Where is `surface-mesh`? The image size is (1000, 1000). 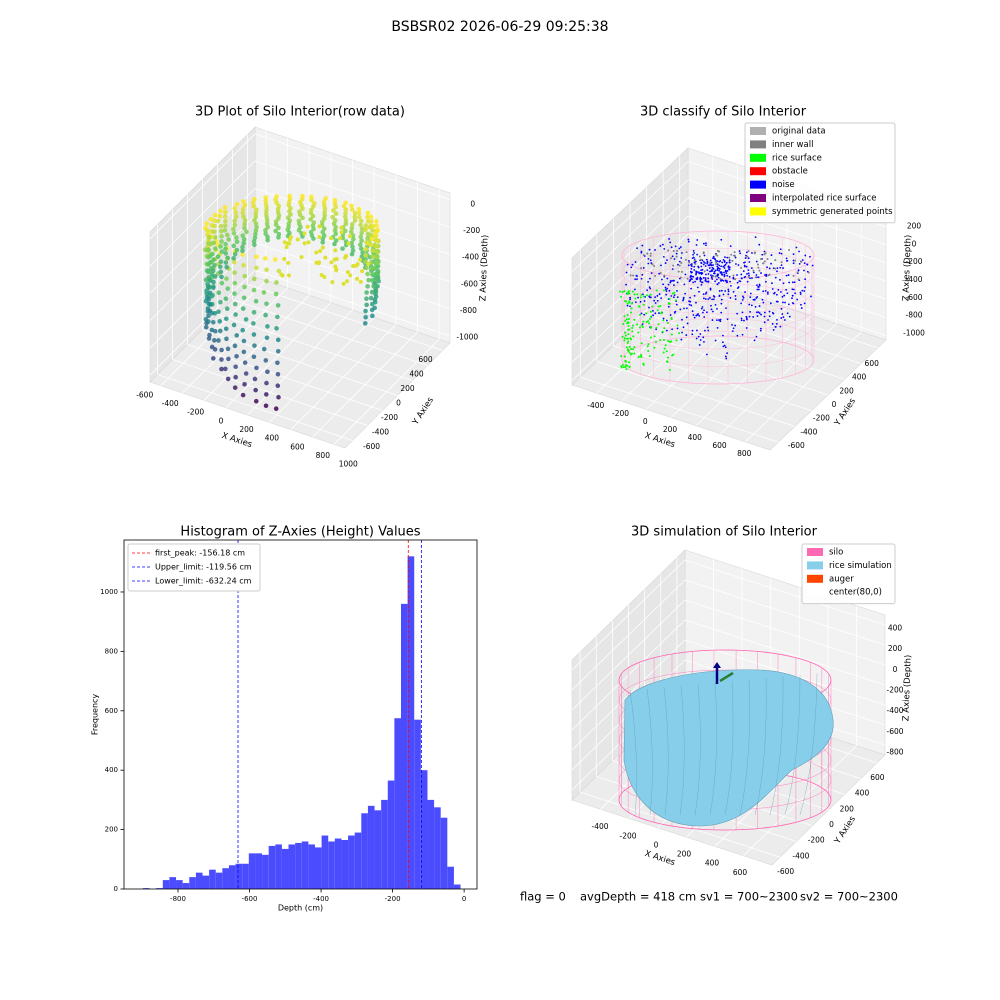
surface-mesh is located at coordinates (744, 747).